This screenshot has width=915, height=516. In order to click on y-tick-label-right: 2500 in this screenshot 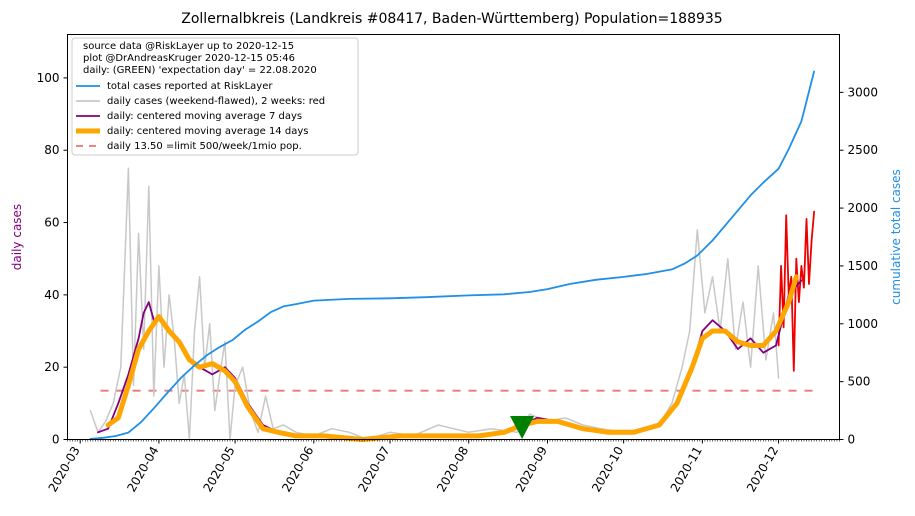, I will do `click(863, 150)`.